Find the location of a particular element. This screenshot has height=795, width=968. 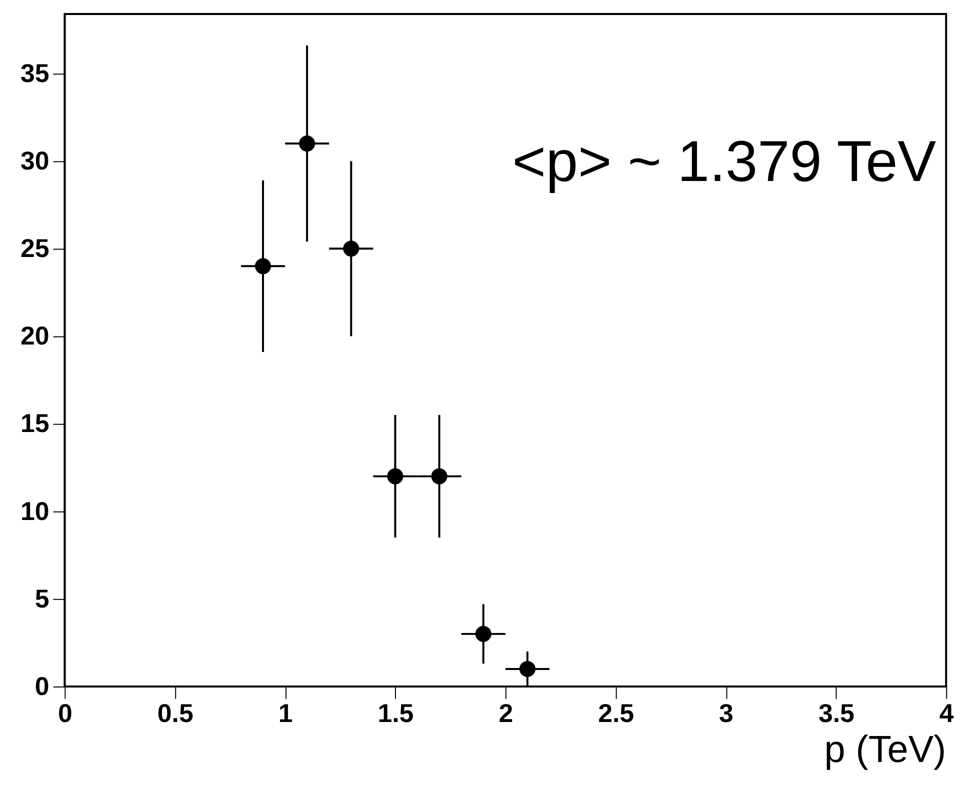

y-tick-label: 5 is located at coordinates (42, 599).